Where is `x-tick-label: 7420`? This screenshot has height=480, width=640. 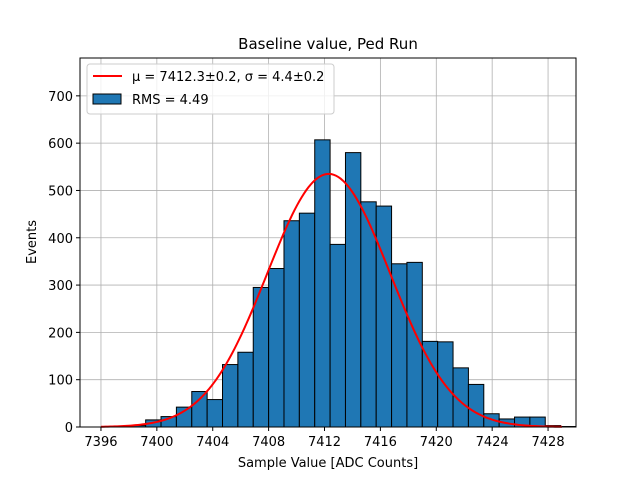
x-tick-label: 7420 is located at coordinates (436, 442).